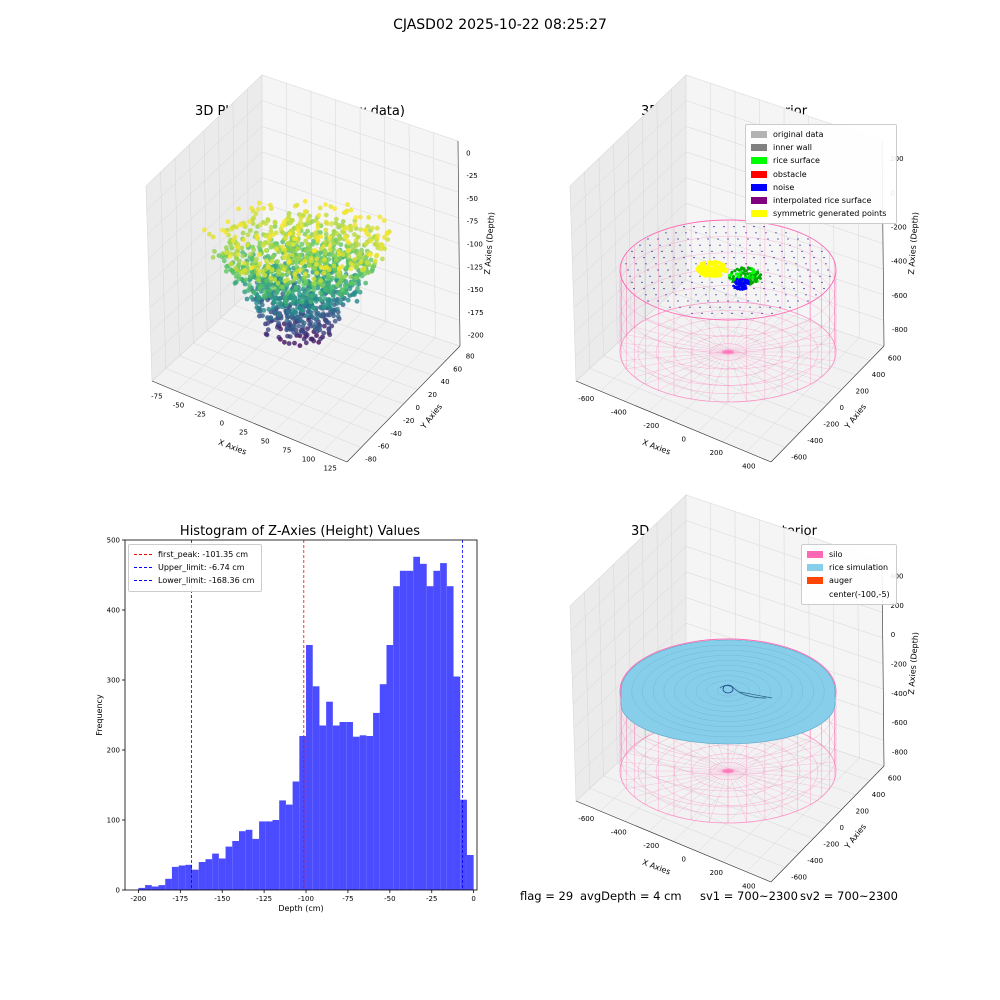 The image size is (1000, 1000). What do you see at coordinates (728, 689) in the screenshot?
I see `center-marker` at bounding box center [728, 689].